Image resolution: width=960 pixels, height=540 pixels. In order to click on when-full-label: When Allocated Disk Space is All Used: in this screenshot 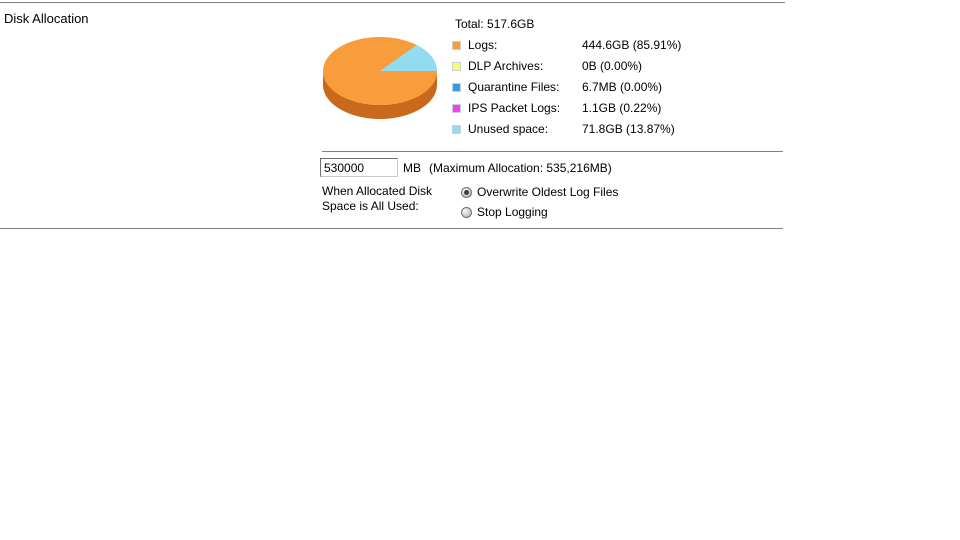, I will do `click(377, 199)`.